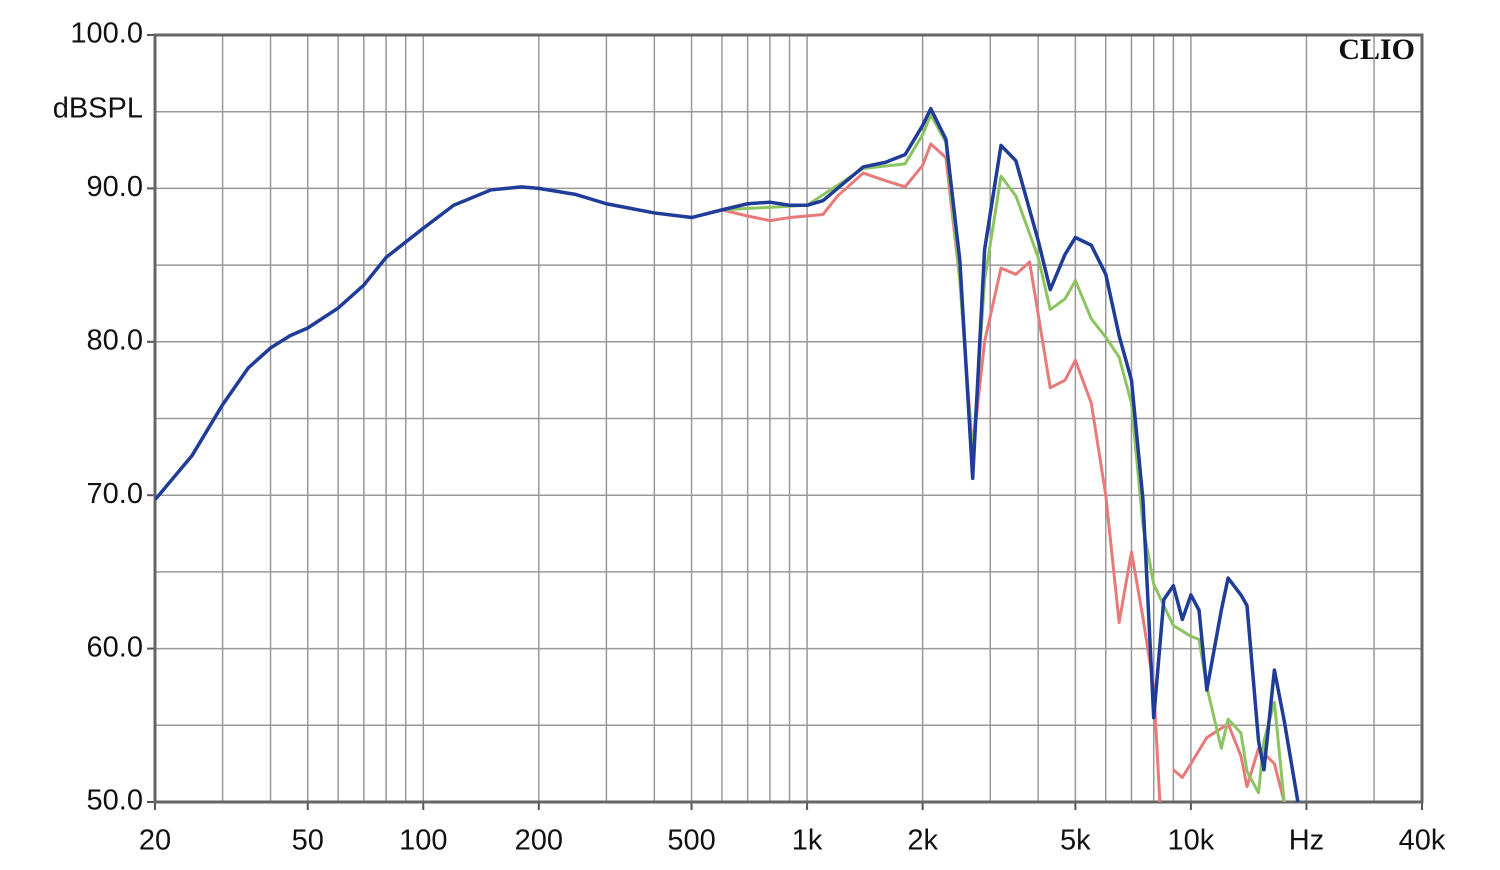 The height and width of the screenshot is (870, 1500). I want to click on y-tick-label: 100.0, so click(106, 34).